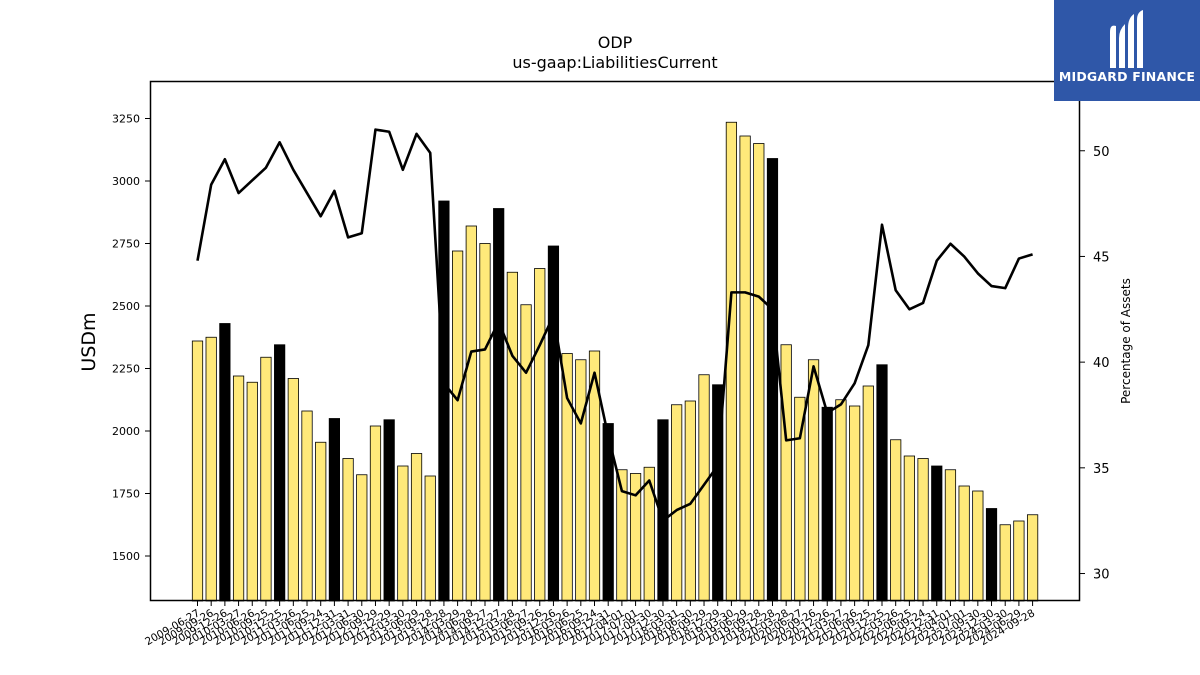 The width and height of the screenshot is (1200, 675). Describe the element at coordinates (615, 42) in the screenshot. I see `chart-title: ODP` at that location.